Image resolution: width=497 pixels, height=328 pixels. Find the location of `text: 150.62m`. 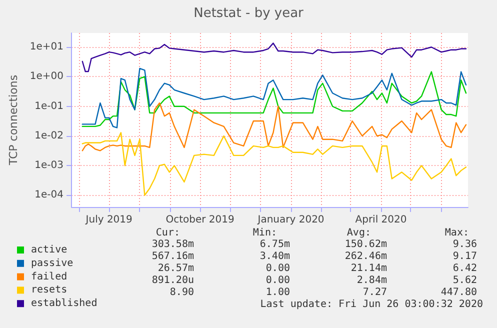

text: 150.62m is located at coordinates (365, 244).